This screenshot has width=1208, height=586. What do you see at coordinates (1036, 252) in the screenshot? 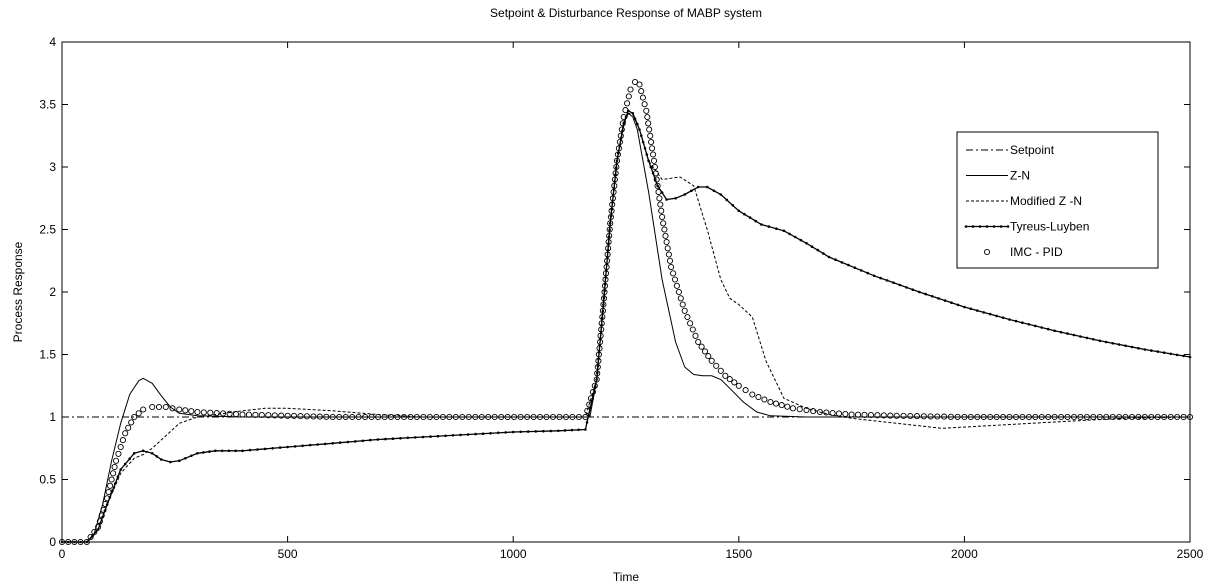
I see `legend-label: IMC - PID` at bounding box center [1036, 252].